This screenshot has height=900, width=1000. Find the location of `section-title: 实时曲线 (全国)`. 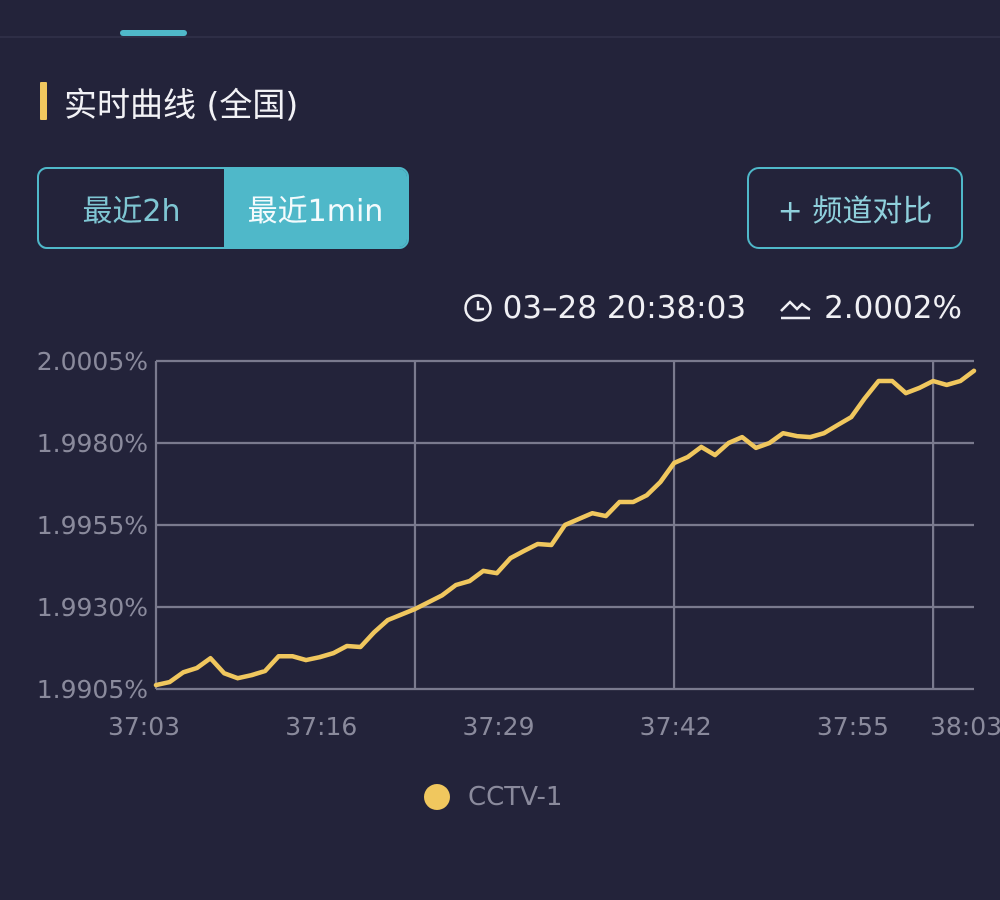

section-title: 实时曲线 (全国) is located at coordinates (181, 104).